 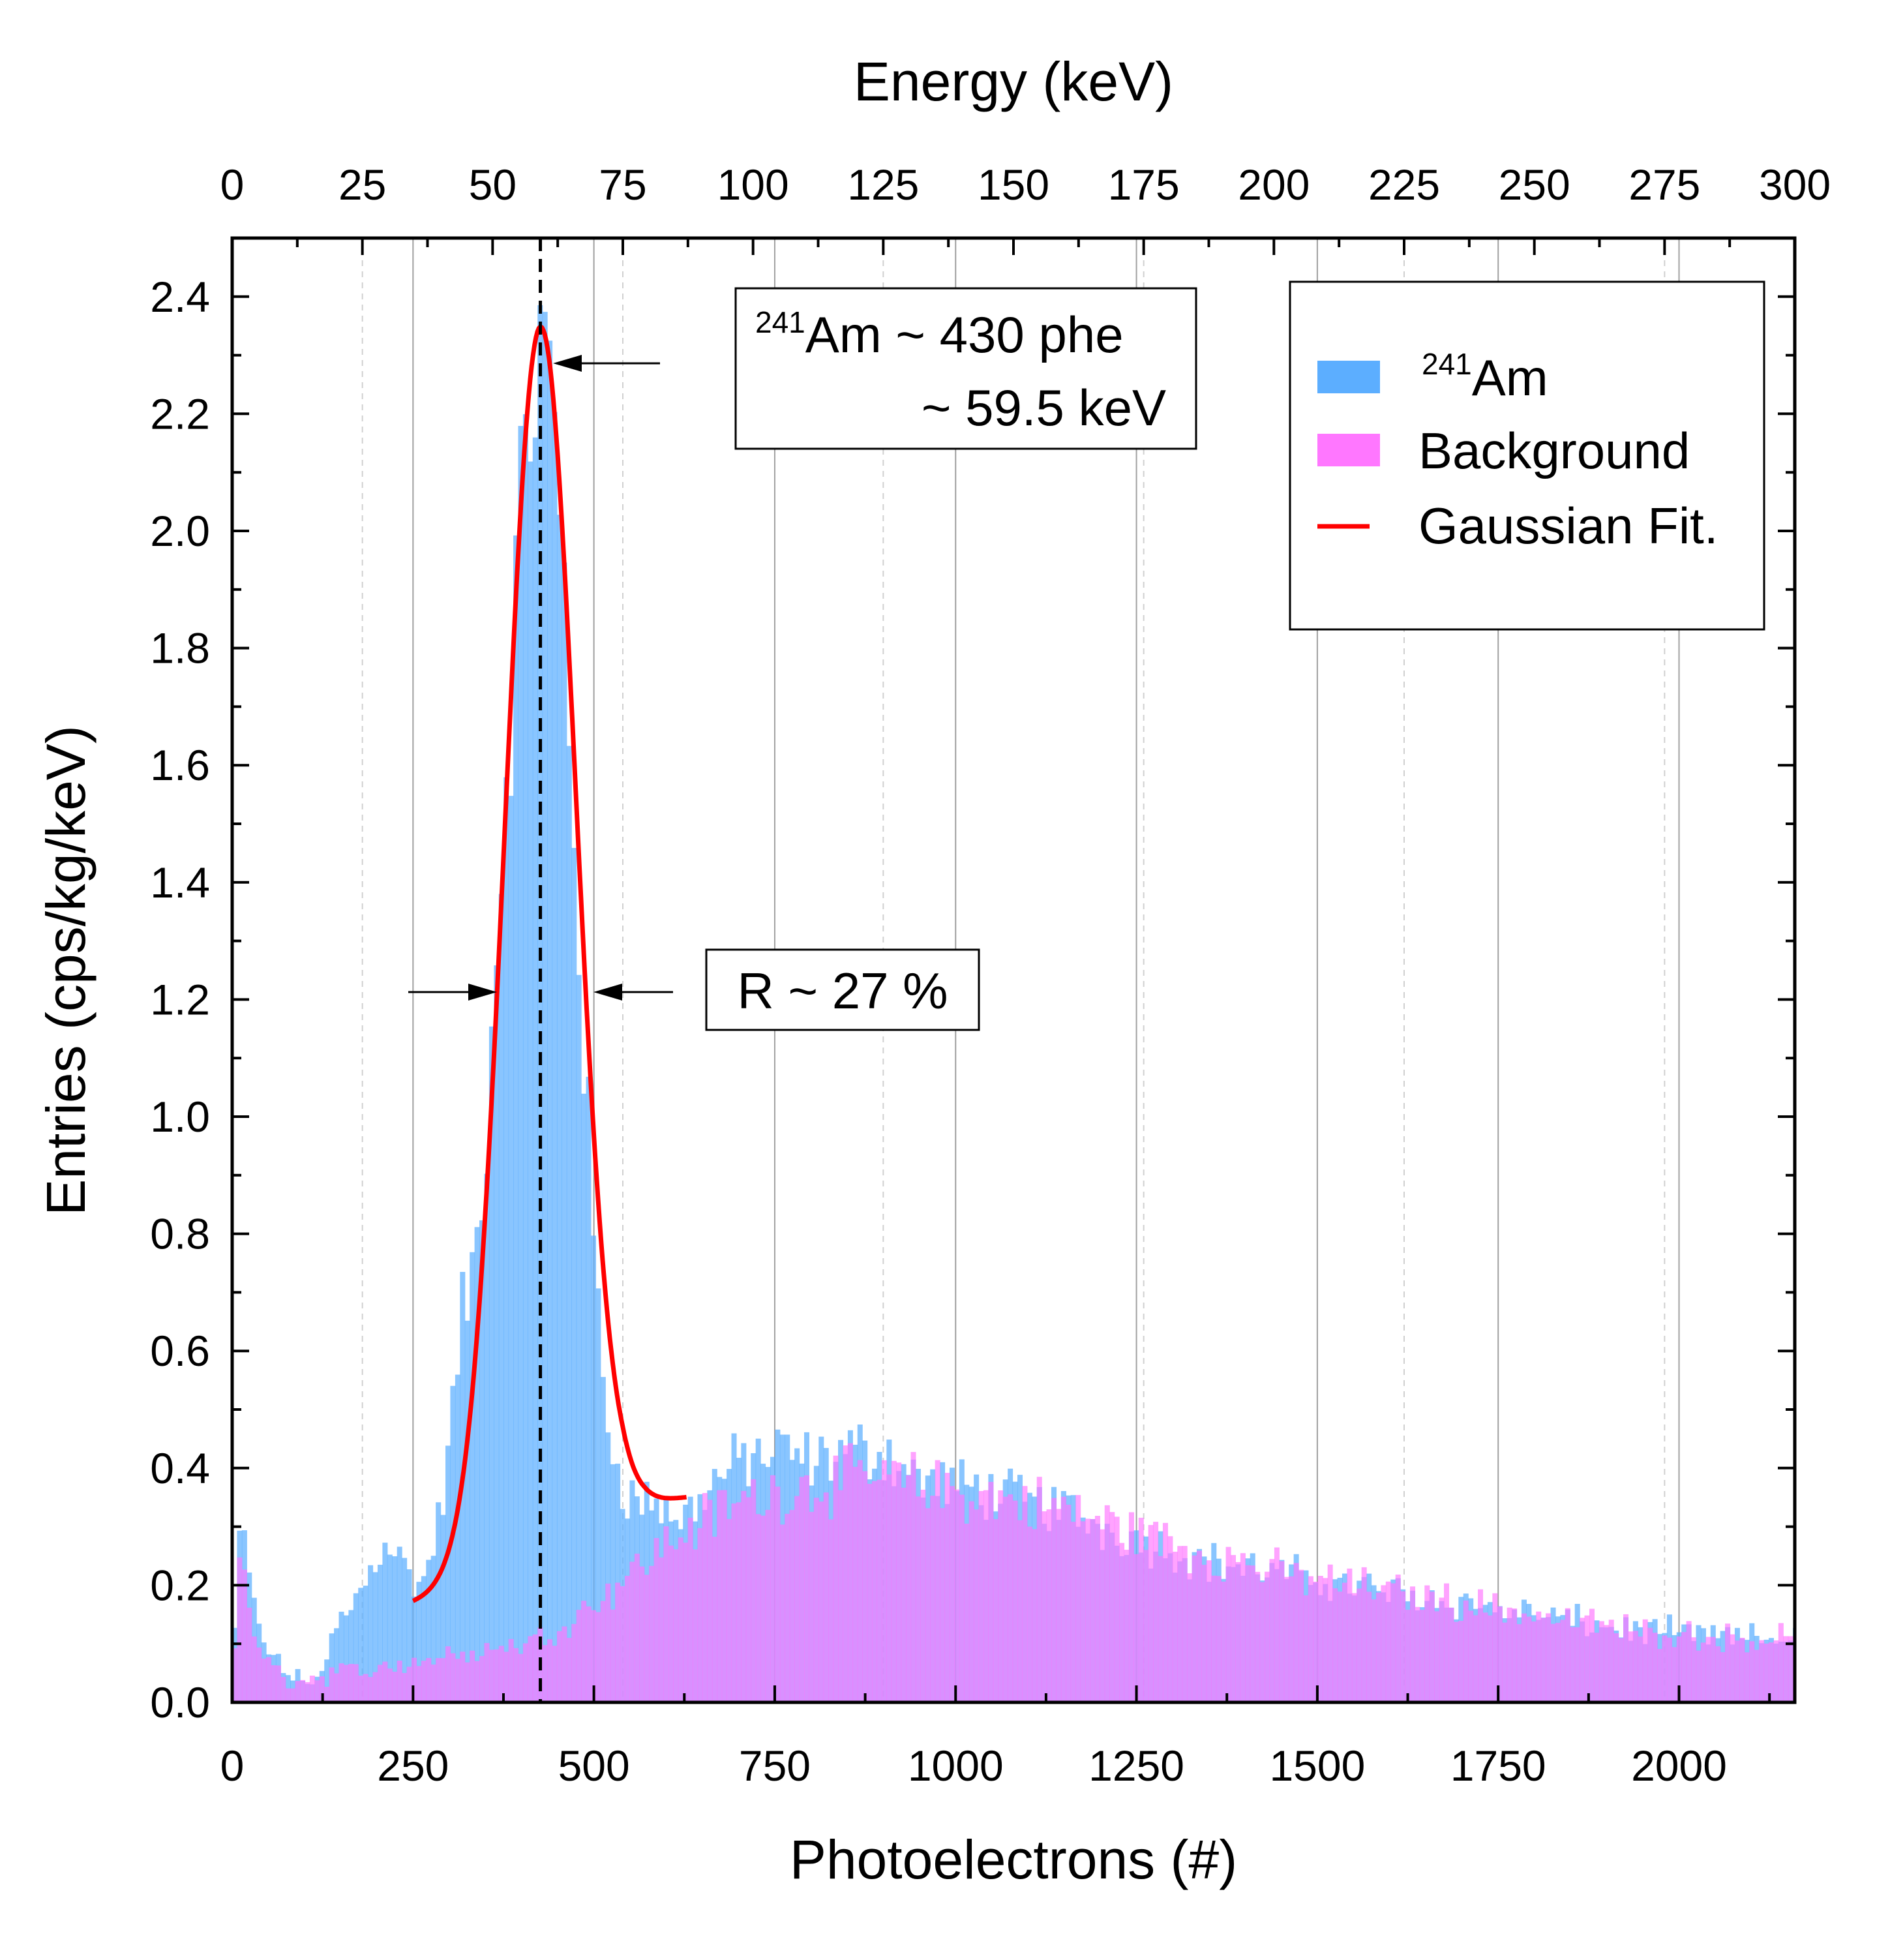 I want to click on x2-tick-label: 25, so click(x=362, y=184).